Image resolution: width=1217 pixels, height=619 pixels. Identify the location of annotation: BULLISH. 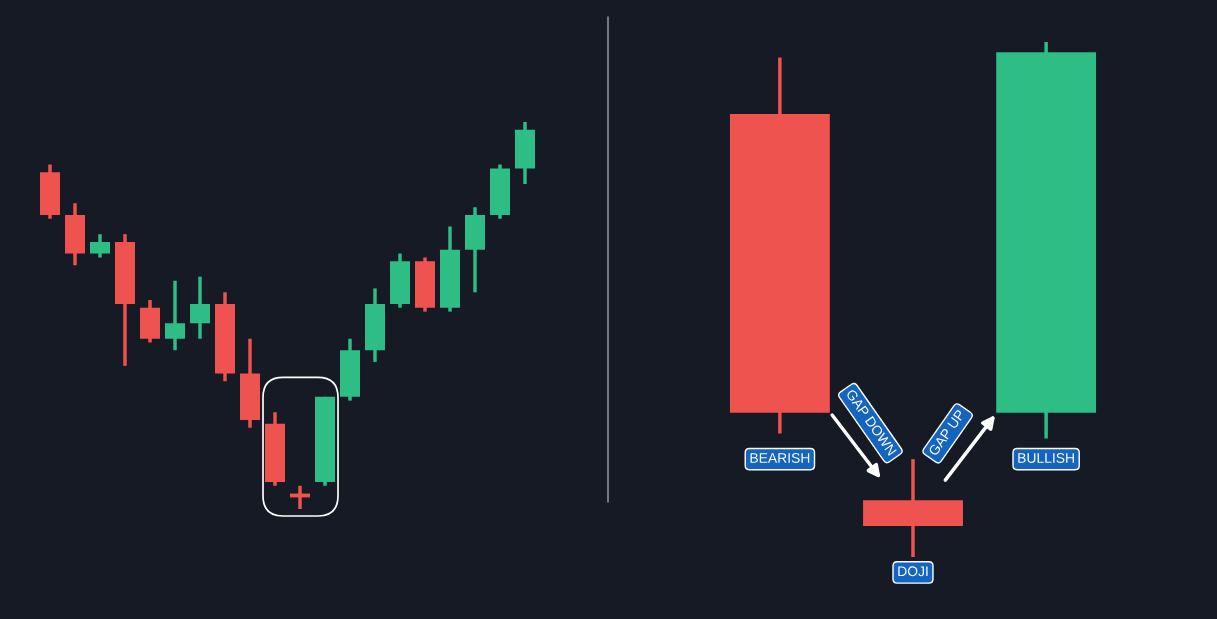
(1046, 458).